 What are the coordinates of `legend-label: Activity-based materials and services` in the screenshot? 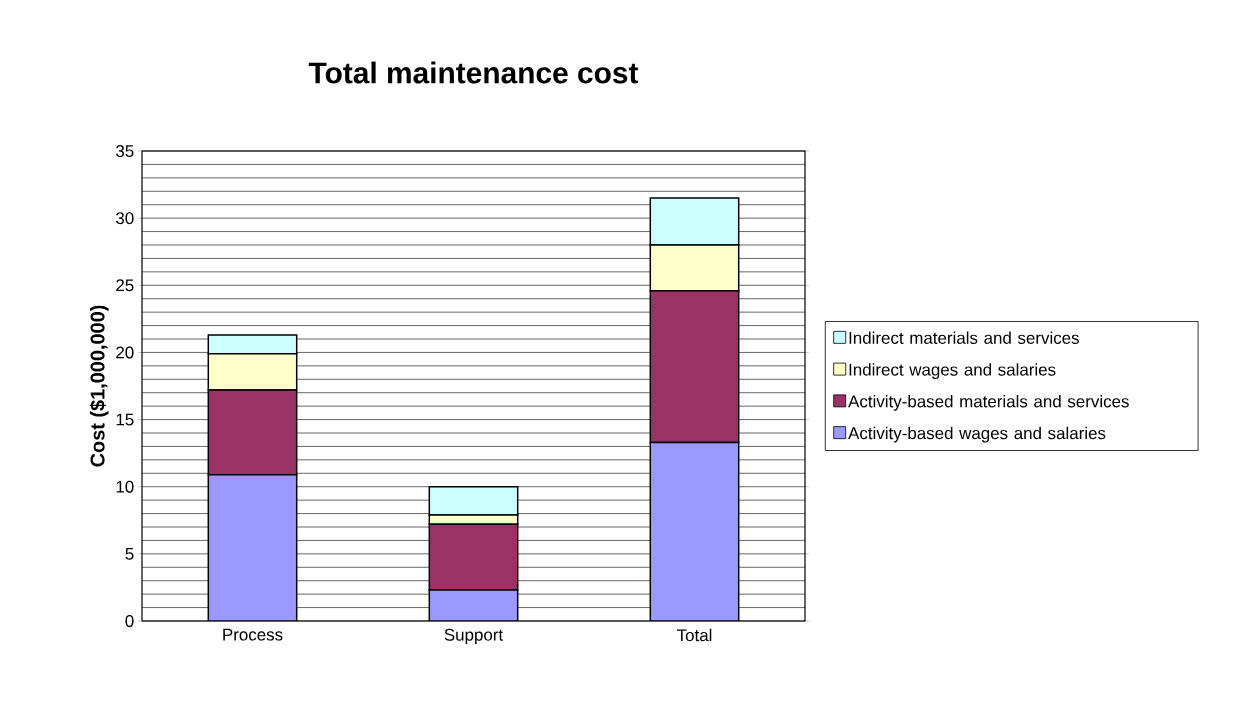 It's located at (988, 403).